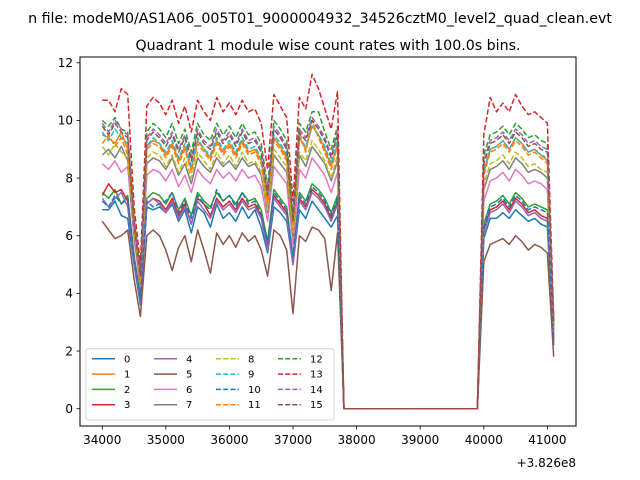 The width and height of the screenshot is (640, 480). Describe the element at coordinates (189, 390) in the screenshot. I see `legend-label-6: 6` at that location.